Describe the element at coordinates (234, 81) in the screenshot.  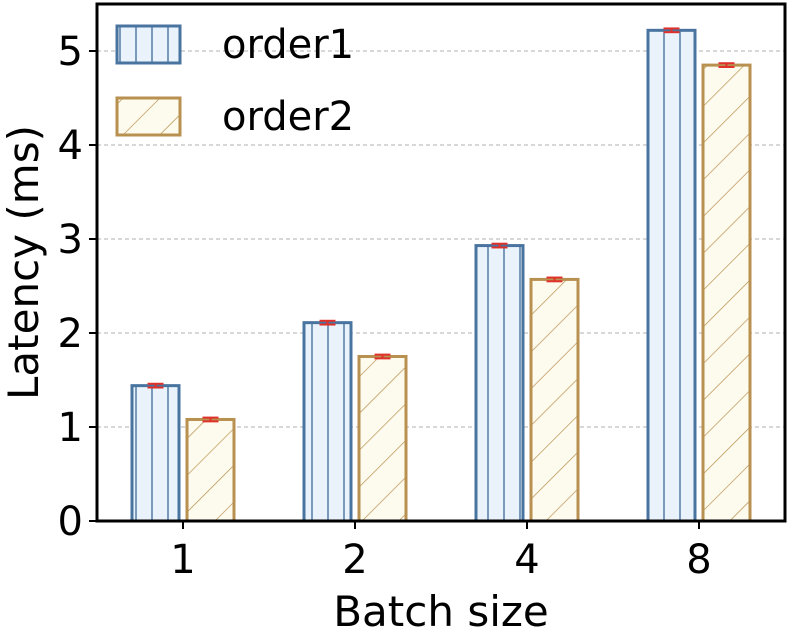
I see `legend: order1 order2` at that location.